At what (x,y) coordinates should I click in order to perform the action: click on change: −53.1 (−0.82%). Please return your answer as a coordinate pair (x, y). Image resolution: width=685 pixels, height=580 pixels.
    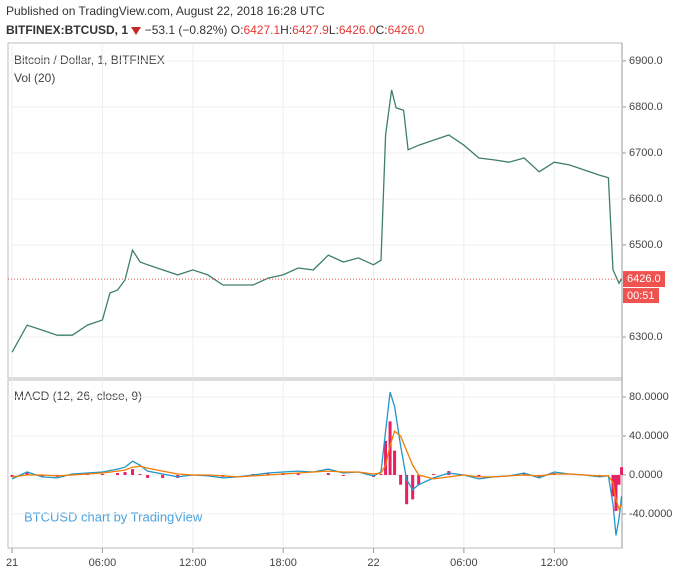
    Looking at the image, I should click on (186, 30).